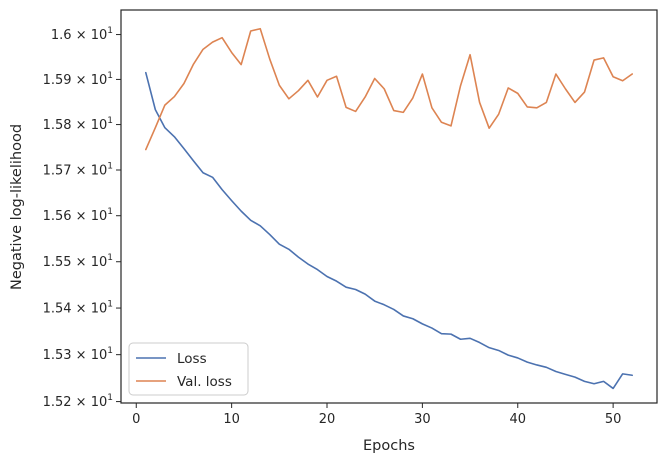 The width and height of the screenshot is (667, 463). What do you see at coordinates (78, 401) in the screenshot?
I see `y-tick-label: 1.52 × 10¹` at bounding box center [78, 401].